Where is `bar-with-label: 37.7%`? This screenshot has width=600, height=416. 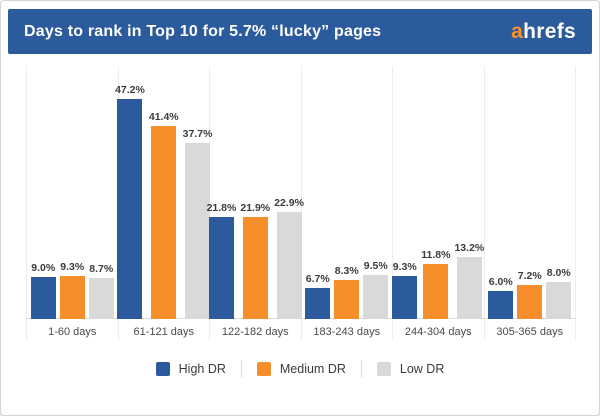
bar-with-label: 37.7% is located at coordinates (197, 223).